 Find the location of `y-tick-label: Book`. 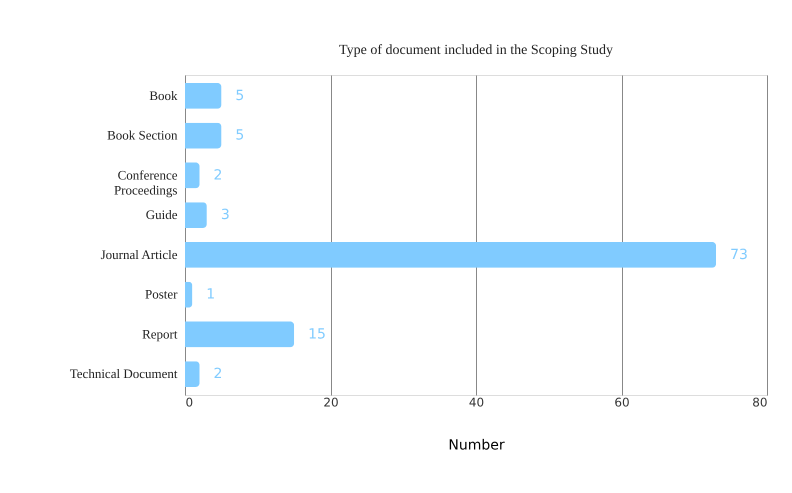

y-tick-label: Book is located at coordinates (163, 95).